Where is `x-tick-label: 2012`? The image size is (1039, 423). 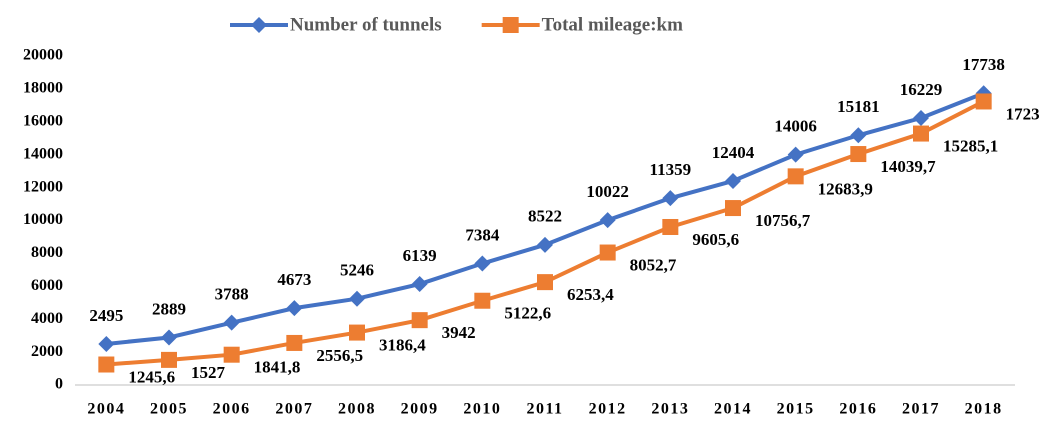 x-tick-label: 2012 is located at coordinates (608, 409).